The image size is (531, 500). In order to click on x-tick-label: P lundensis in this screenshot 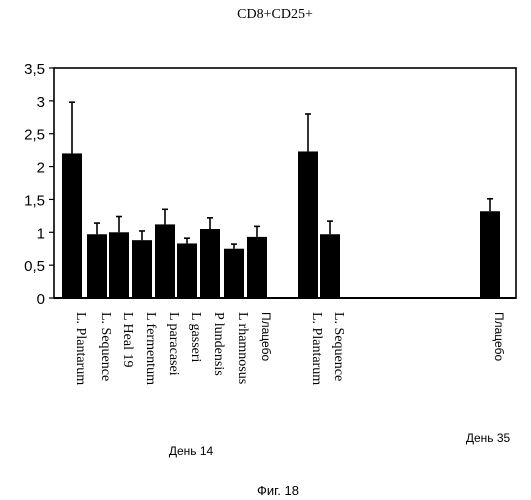, I will do `click(218, 344)`.